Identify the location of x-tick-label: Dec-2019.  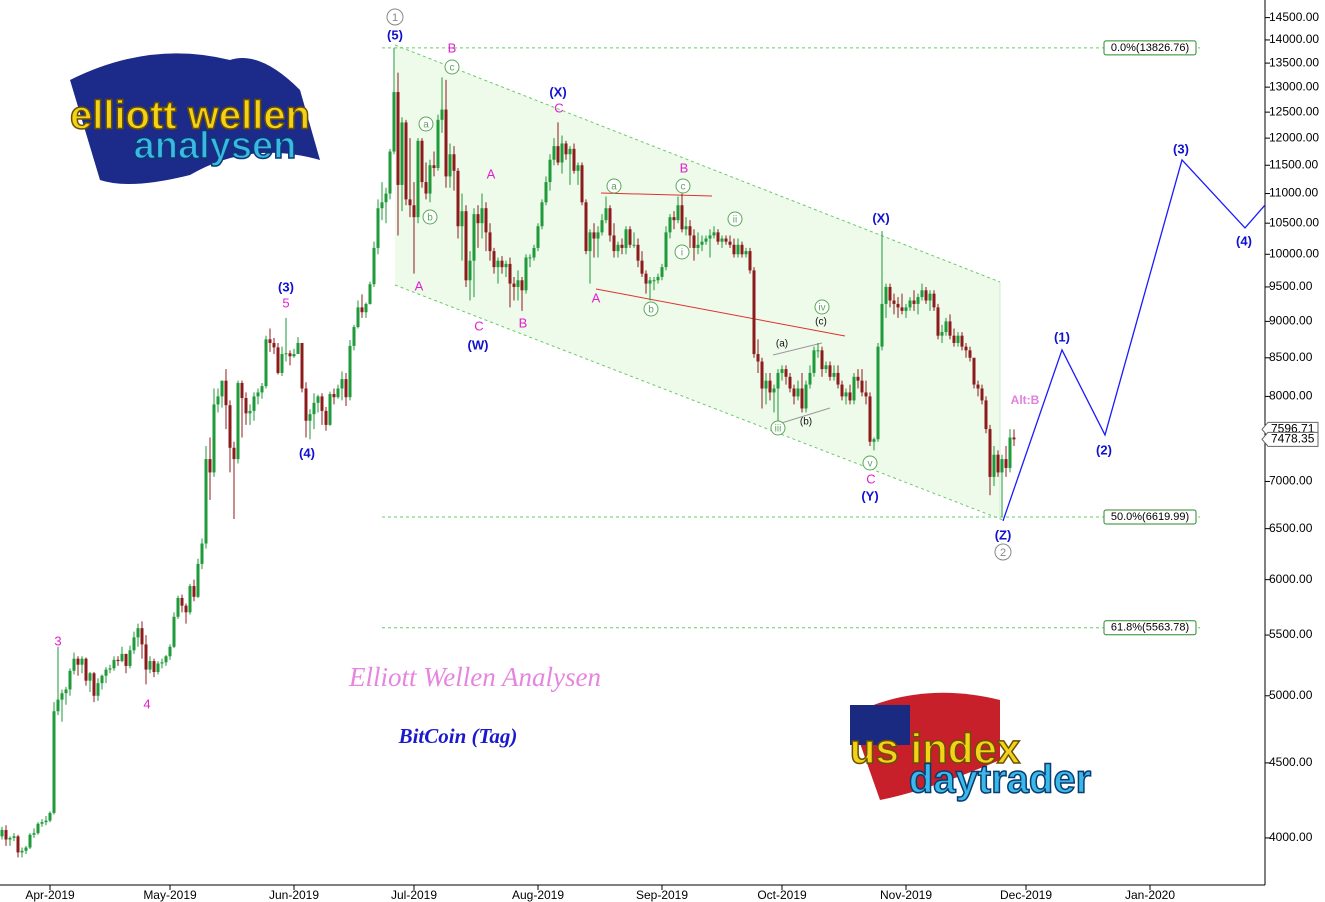
(1026, 895).